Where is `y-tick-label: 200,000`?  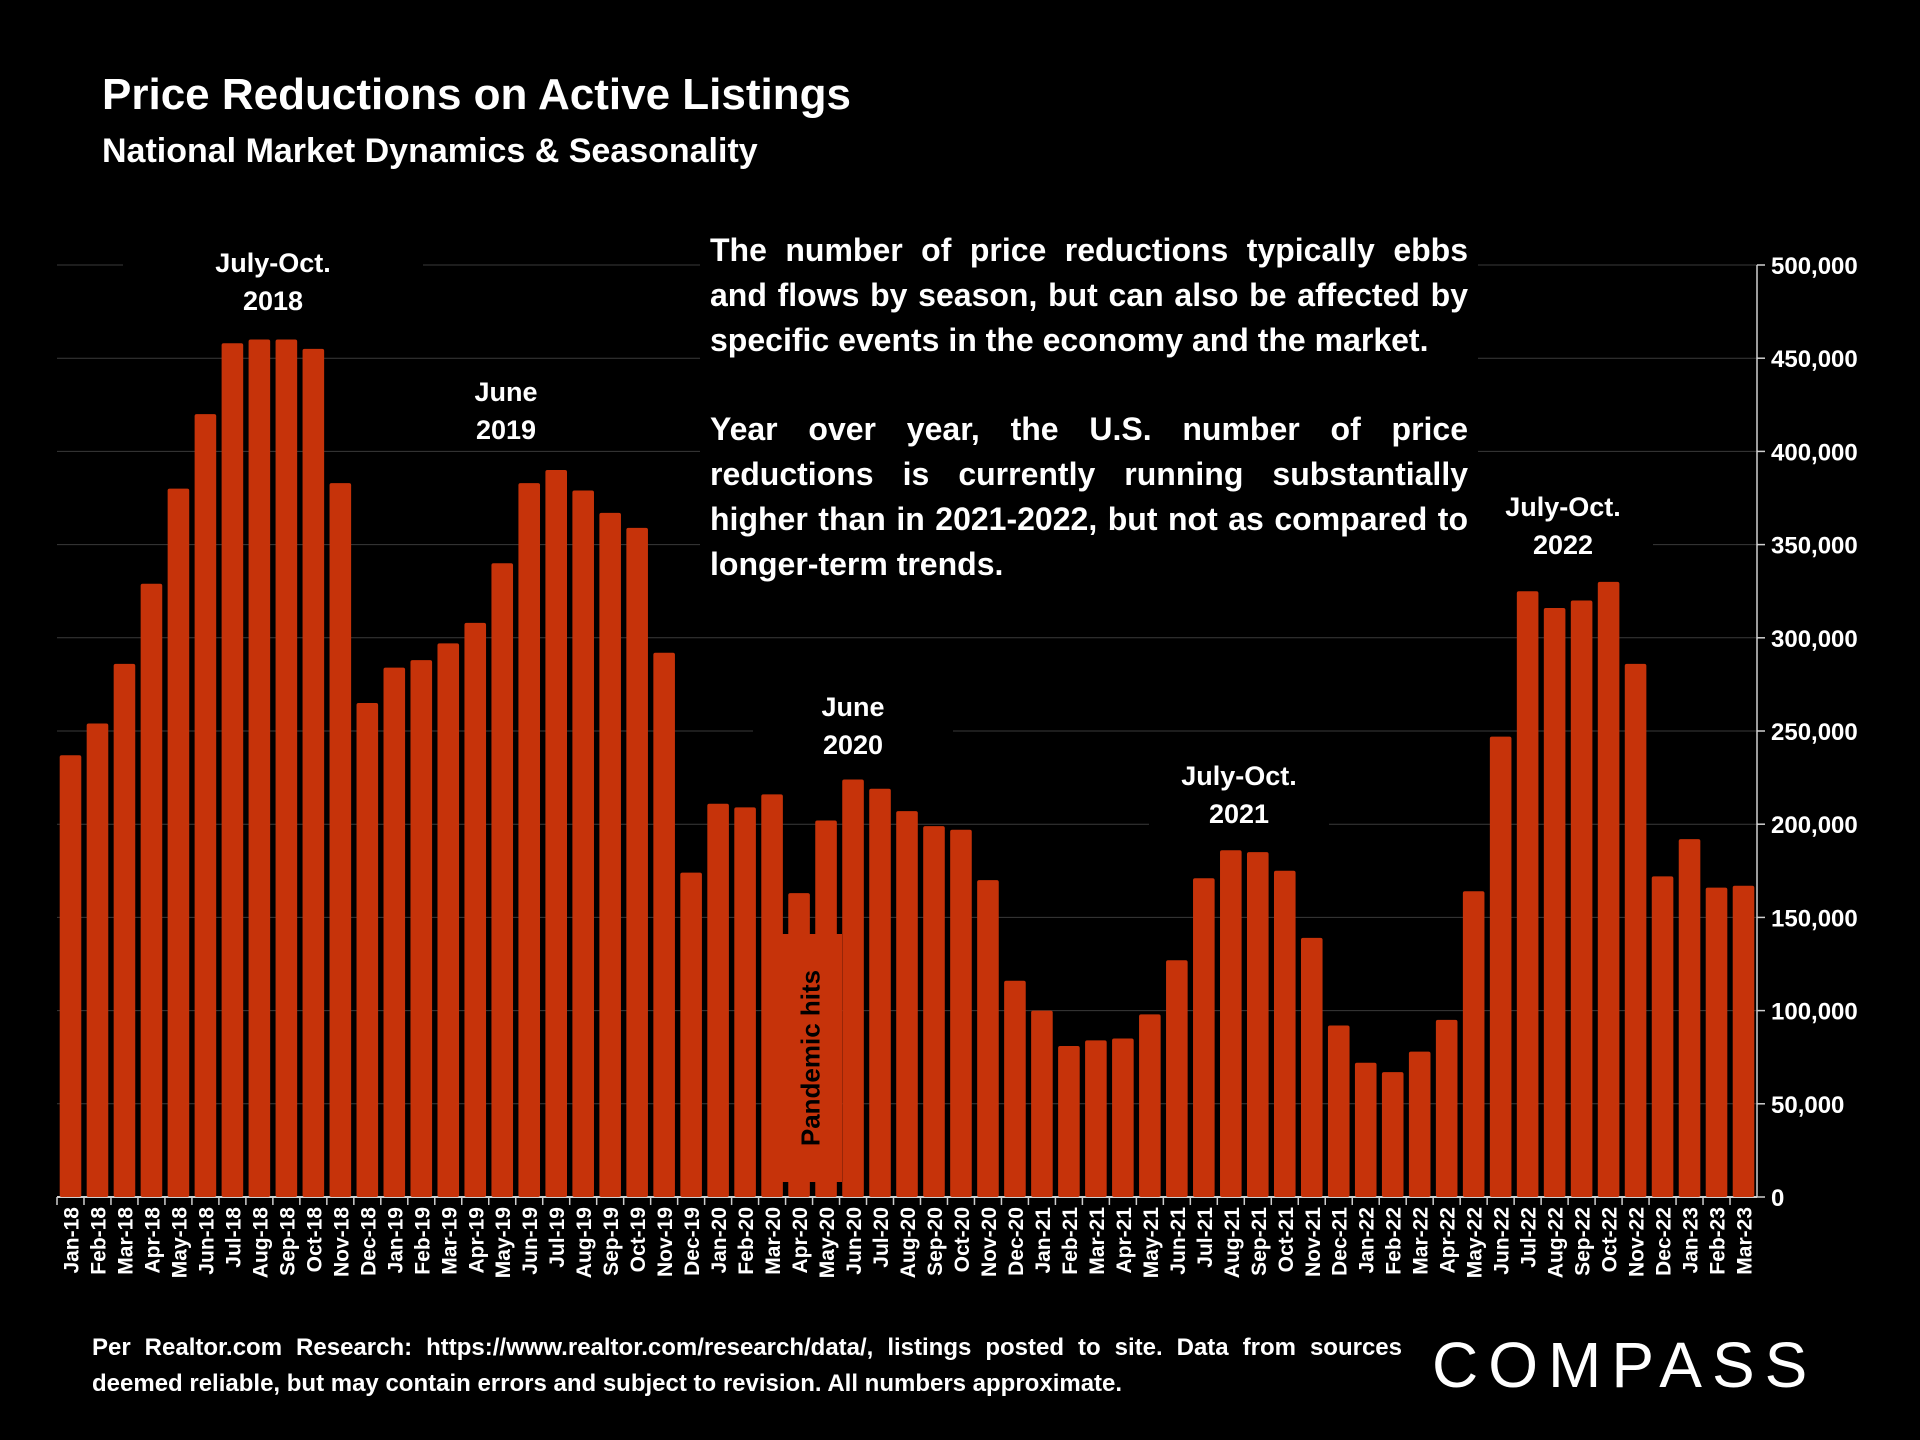 y-tick-label: 200,000 is located at coordinates (1814, 825).